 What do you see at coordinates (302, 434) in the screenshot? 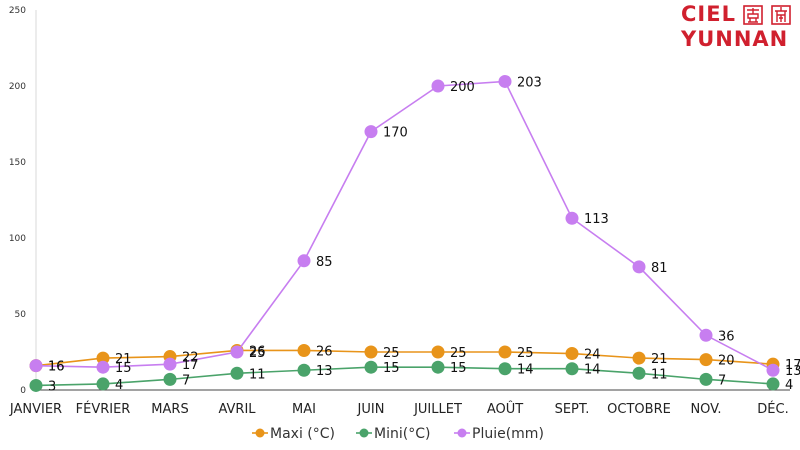
I see `legend-label: Maxi (°C)` at bounding box center [302, 434].